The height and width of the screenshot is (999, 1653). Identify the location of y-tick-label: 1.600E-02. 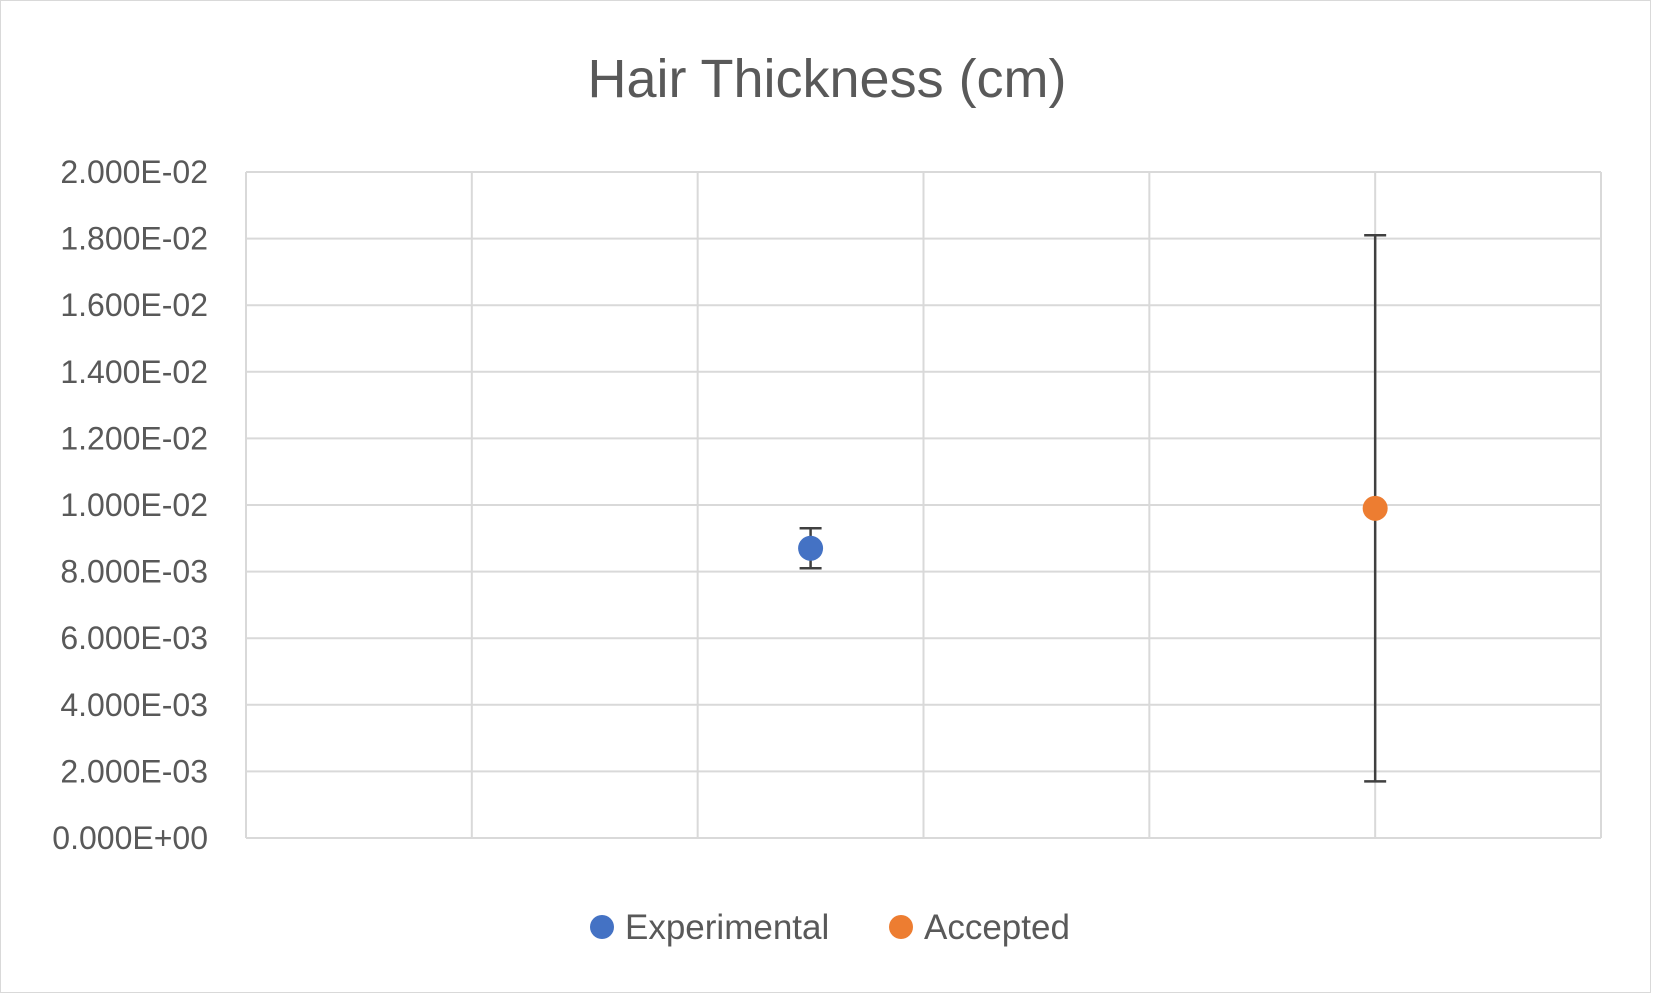
(134, 305).